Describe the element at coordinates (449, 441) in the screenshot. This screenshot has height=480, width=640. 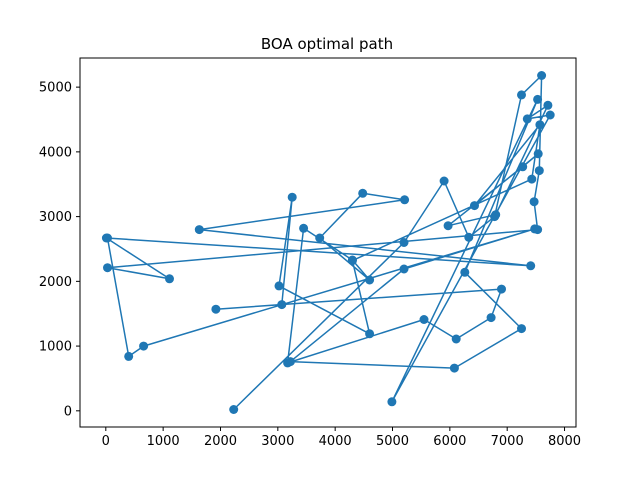
I see `x-tick-label: 6000` at that location.